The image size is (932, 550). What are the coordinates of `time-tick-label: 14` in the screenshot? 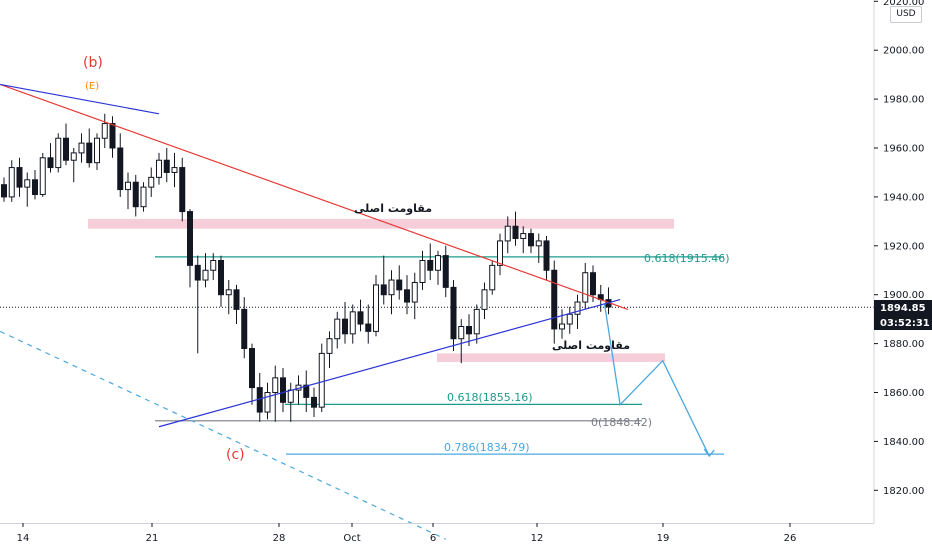 It's located at (23, 538).